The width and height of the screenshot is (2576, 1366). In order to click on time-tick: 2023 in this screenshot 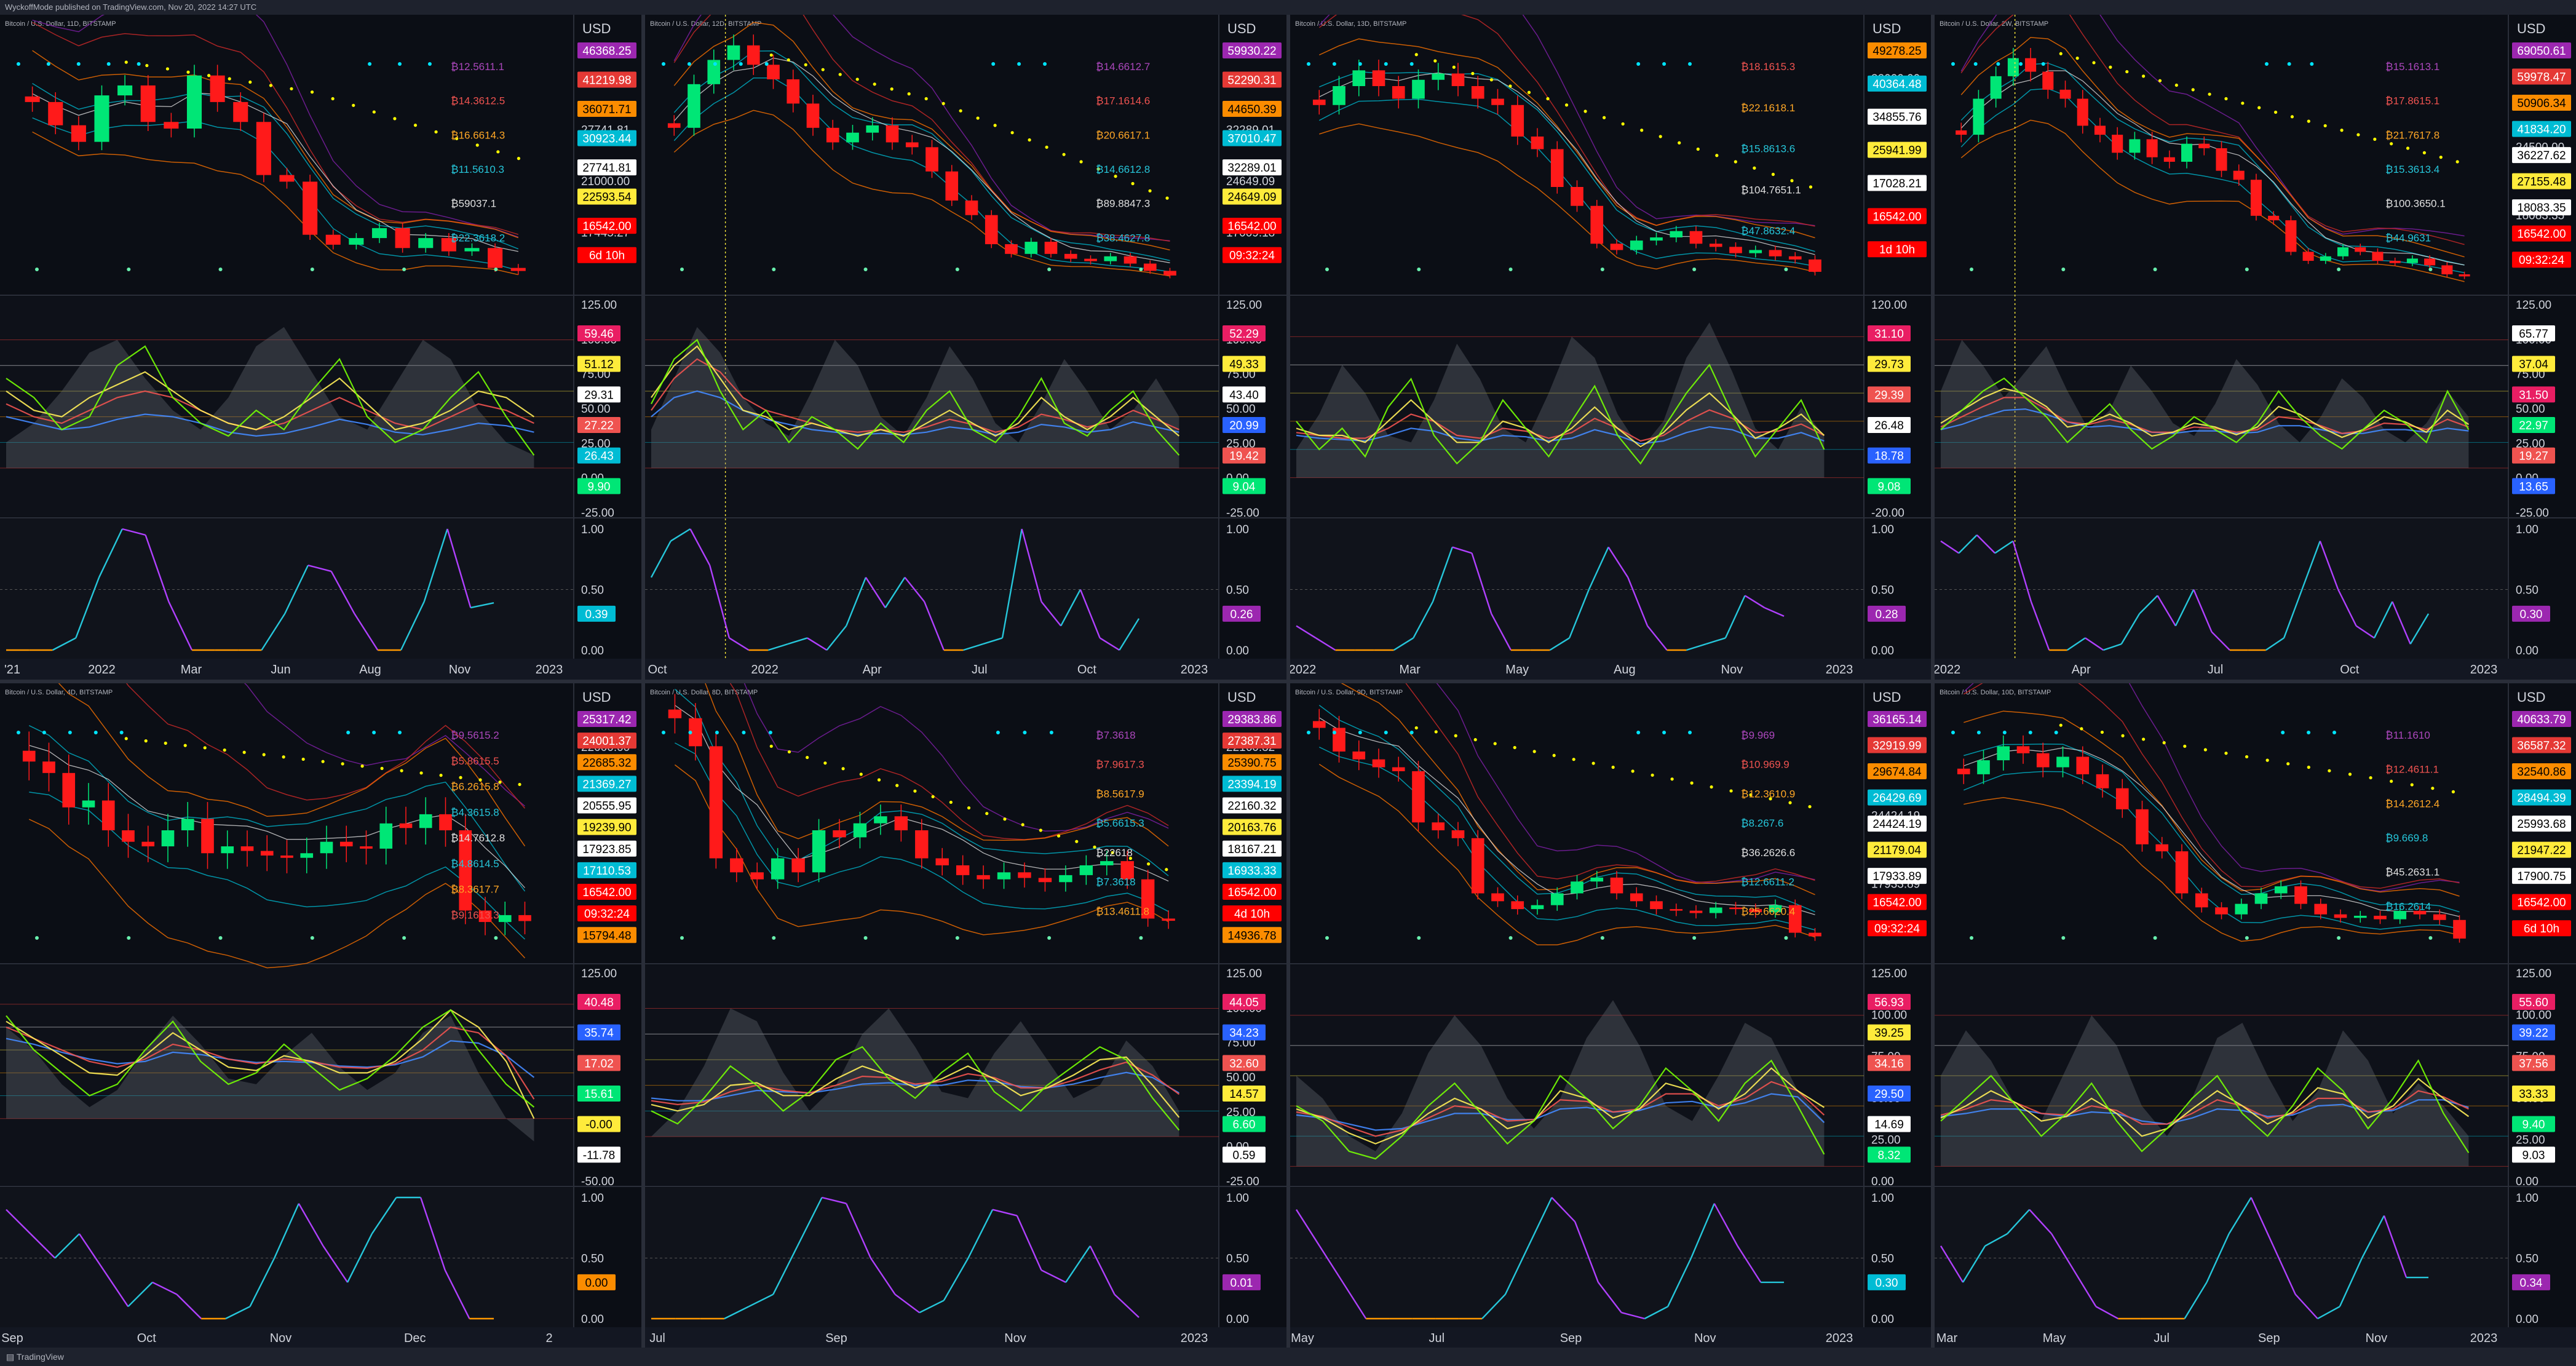, I will do `click(549, 670)`.